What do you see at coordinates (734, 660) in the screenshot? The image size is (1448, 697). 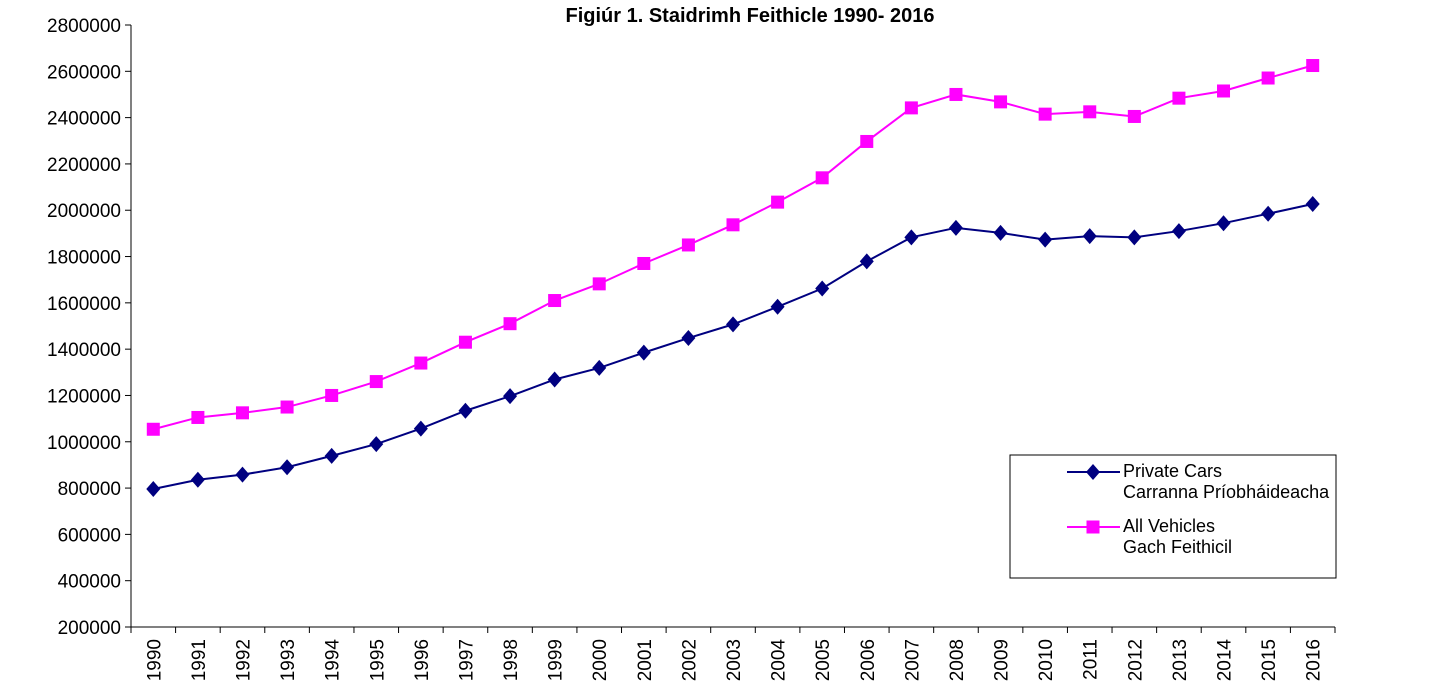 I see `x-tick-label: 2003` at bounding box center [734, 660].